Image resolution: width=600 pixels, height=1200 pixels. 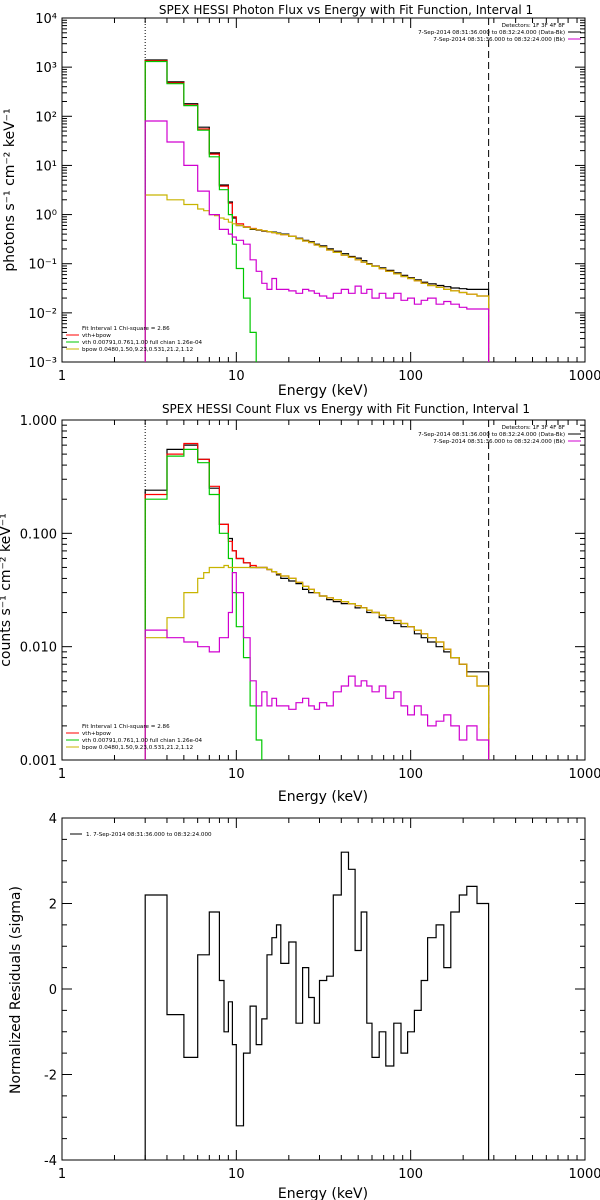 I want to click on y-tick-label: 0.001, so click(x=38, y=761).